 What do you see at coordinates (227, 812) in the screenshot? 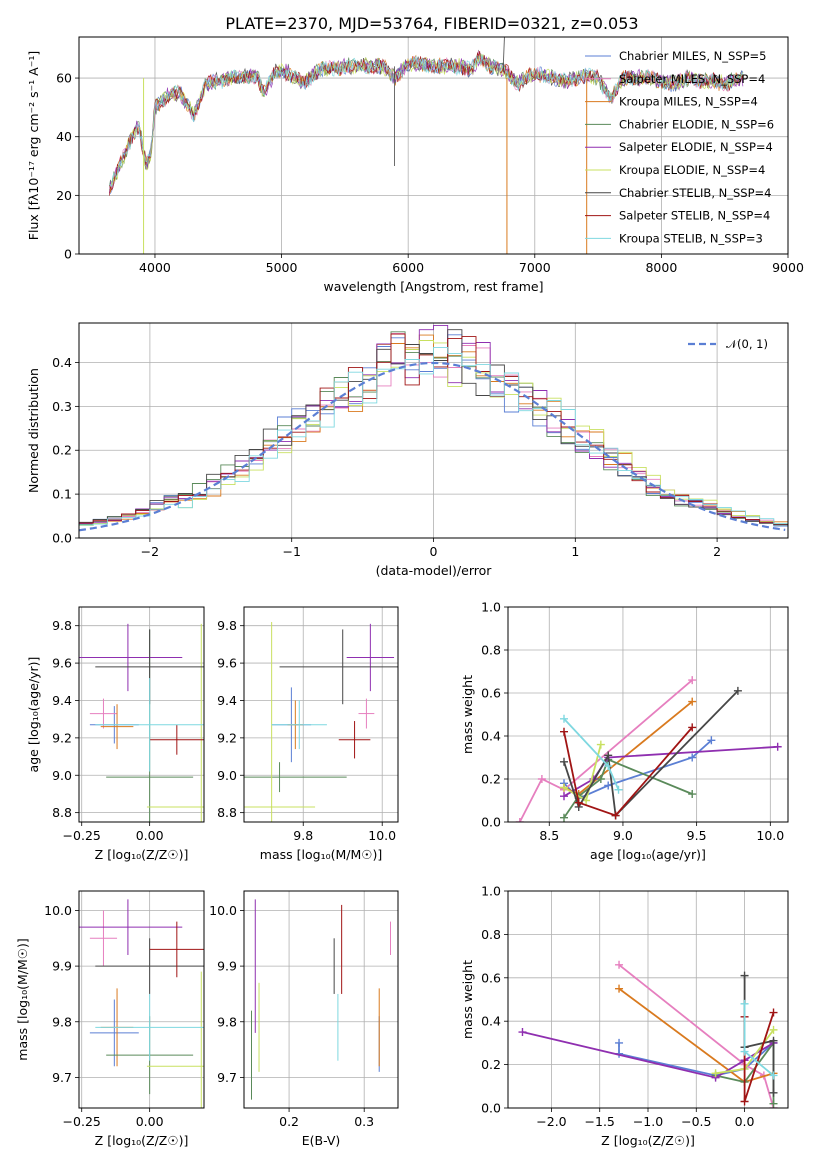
I see `y-tick-label: 8.8` at bounding box center [227, 812].